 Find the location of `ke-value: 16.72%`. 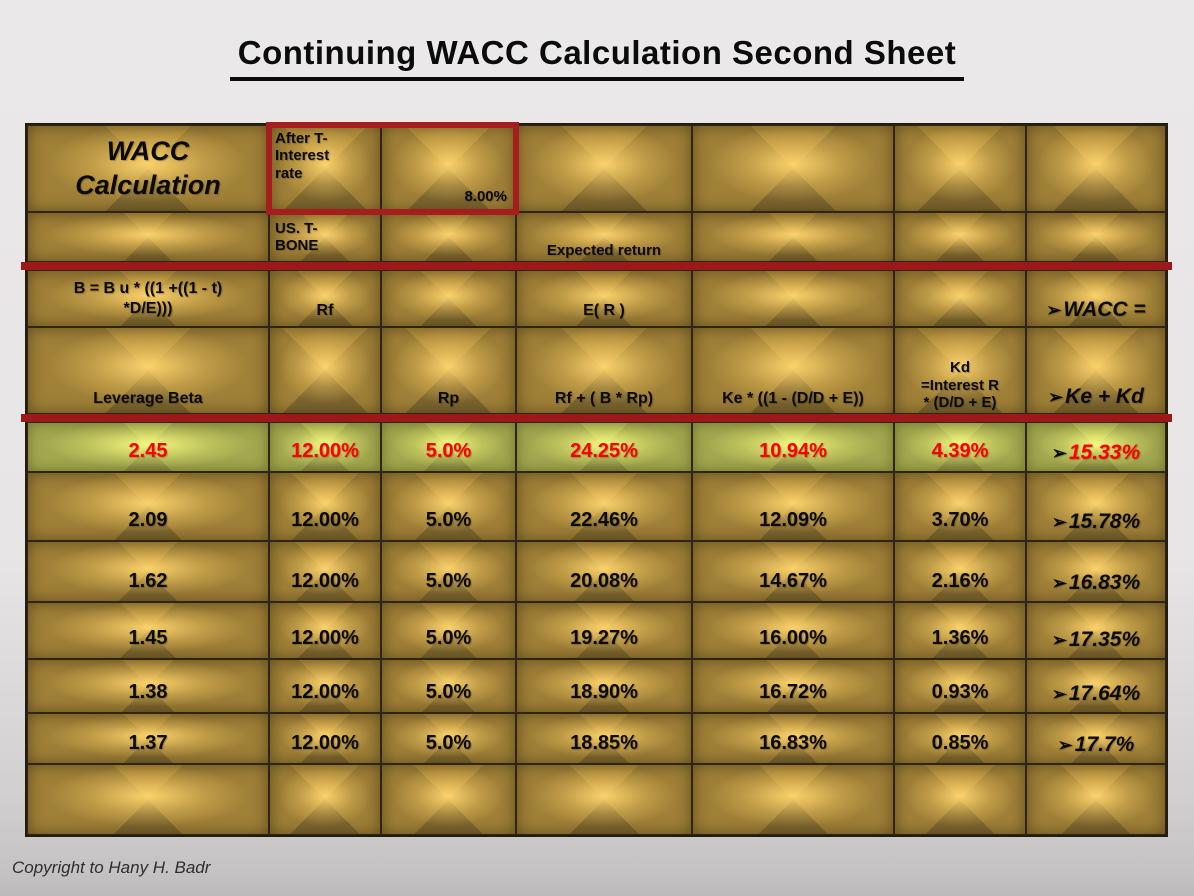

ke-value: 16.72% is located at coordinates (793, 692).